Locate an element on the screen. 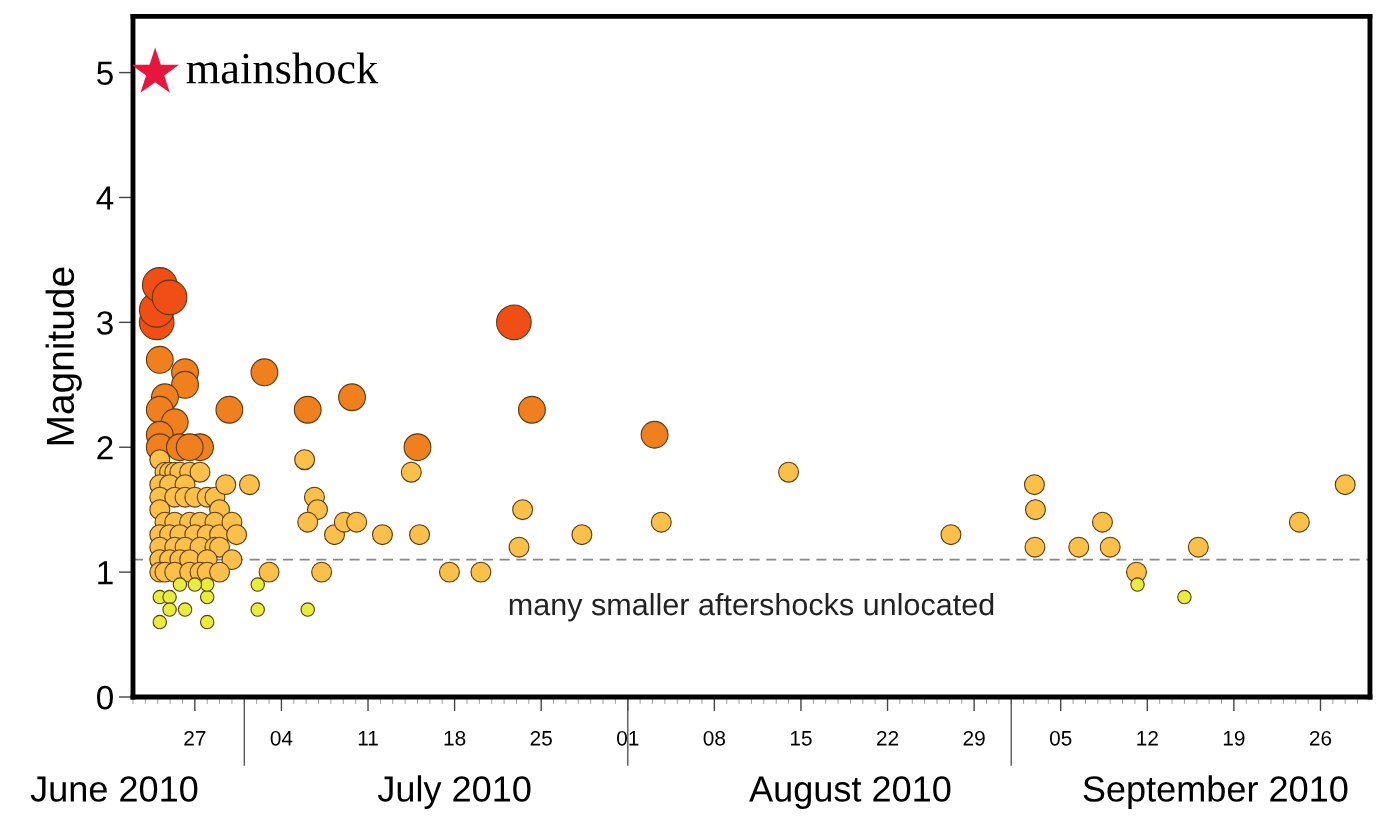  x-tick-label: 19 is located at coordinates (1234, 738).